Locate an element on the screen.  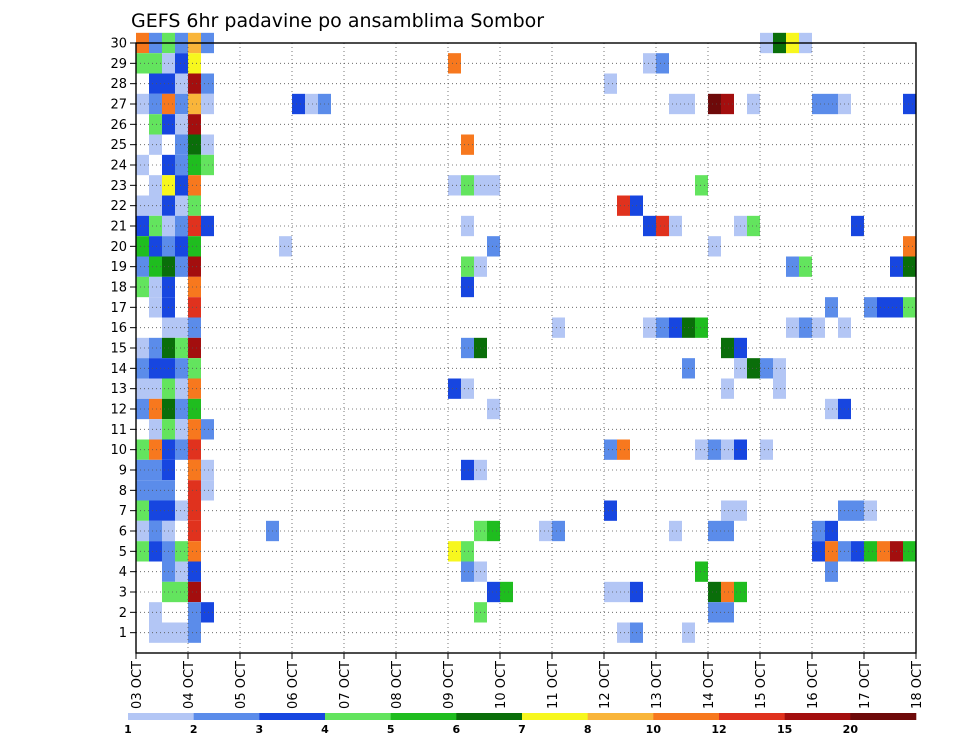
x-tick-label: 07 OCT is located at coordinates (345, 685).